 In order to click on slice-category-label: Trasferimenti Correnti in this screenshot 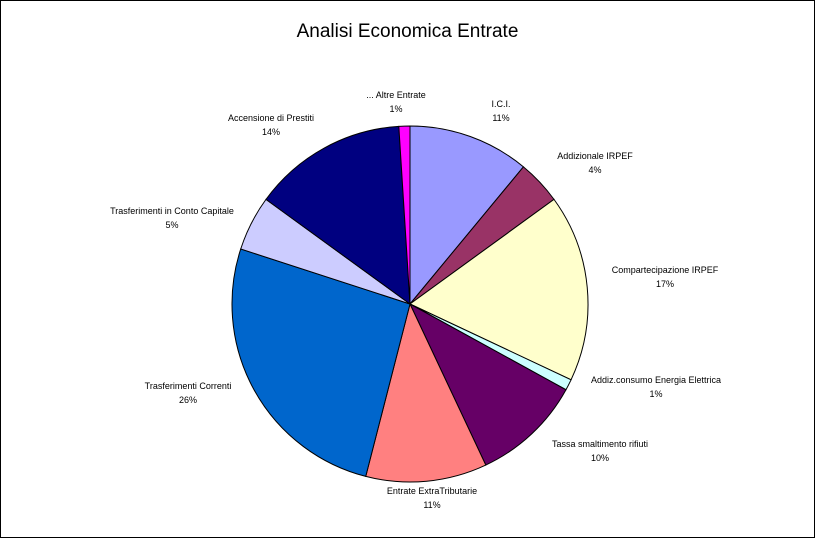, I will do `click(188, 386)`.